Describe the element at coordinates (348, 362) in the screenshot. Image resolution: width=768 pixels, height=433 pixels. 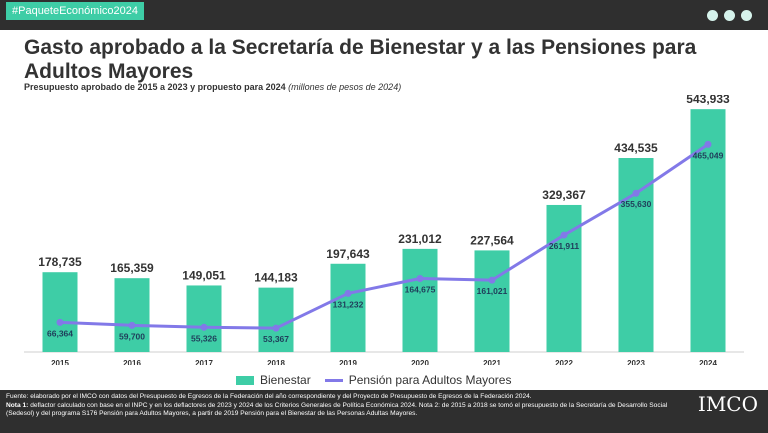
I see `x-tick-2019: 2019` at that location.